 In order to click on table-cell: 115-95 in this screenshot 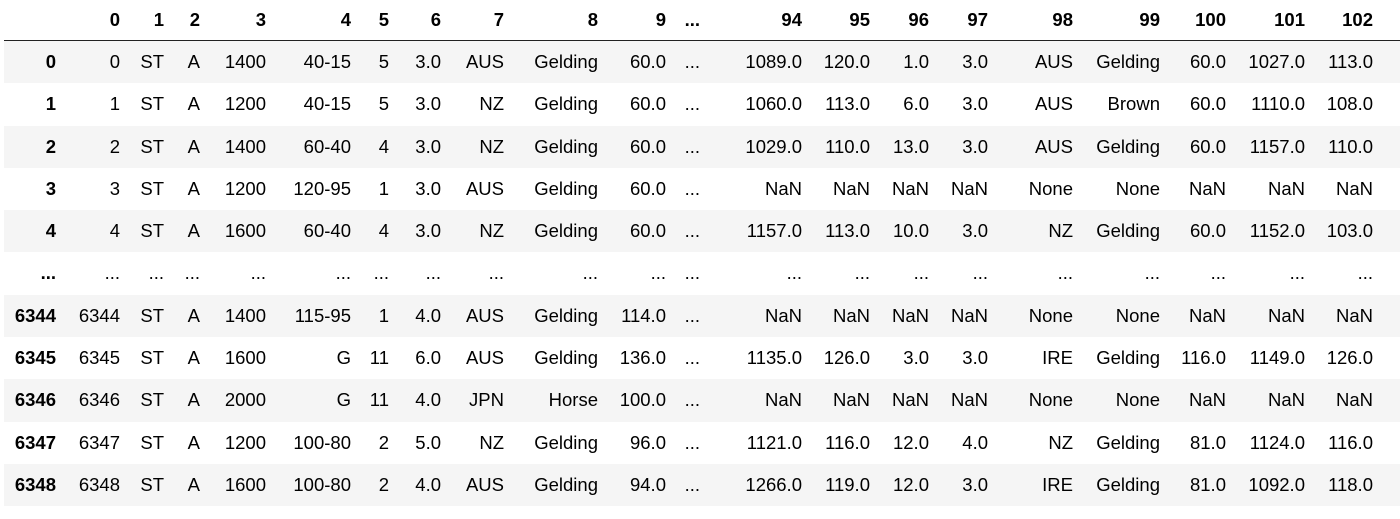, I will do `click(322, 315)`.